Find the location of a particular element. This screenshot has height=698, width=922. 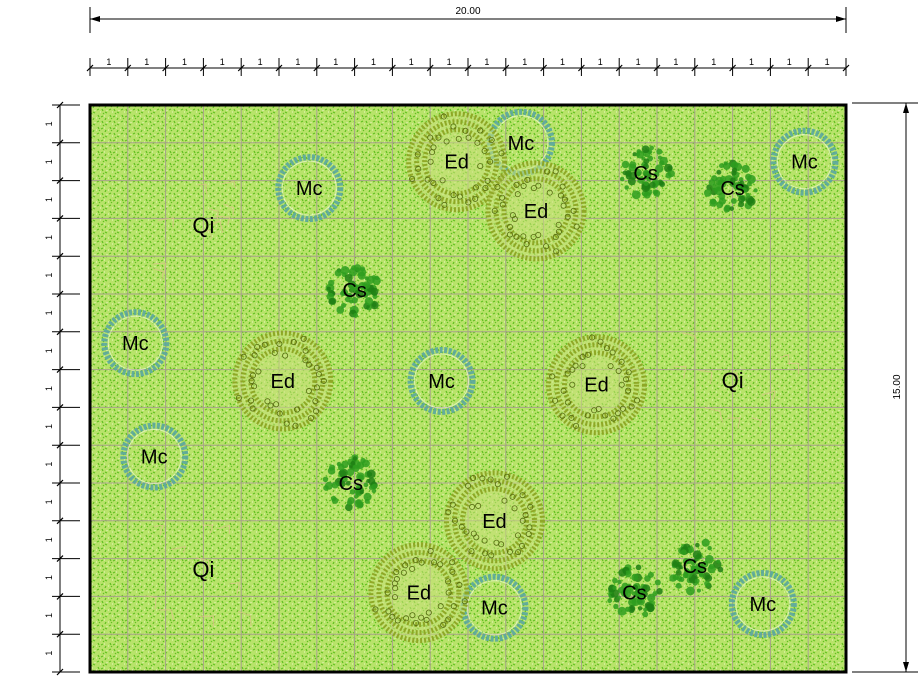

plant-ed-symbol: Ed is located at coordinates (494, 521).